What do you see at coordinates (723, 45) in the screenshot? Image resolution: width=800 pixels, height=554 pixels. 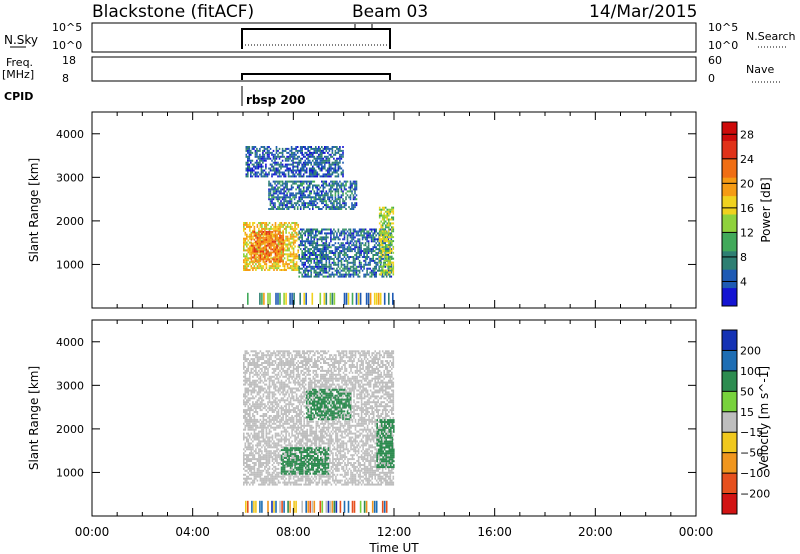 I see `nsky-right-tick-bottom: 10^0` at bounding box center [723, 45].